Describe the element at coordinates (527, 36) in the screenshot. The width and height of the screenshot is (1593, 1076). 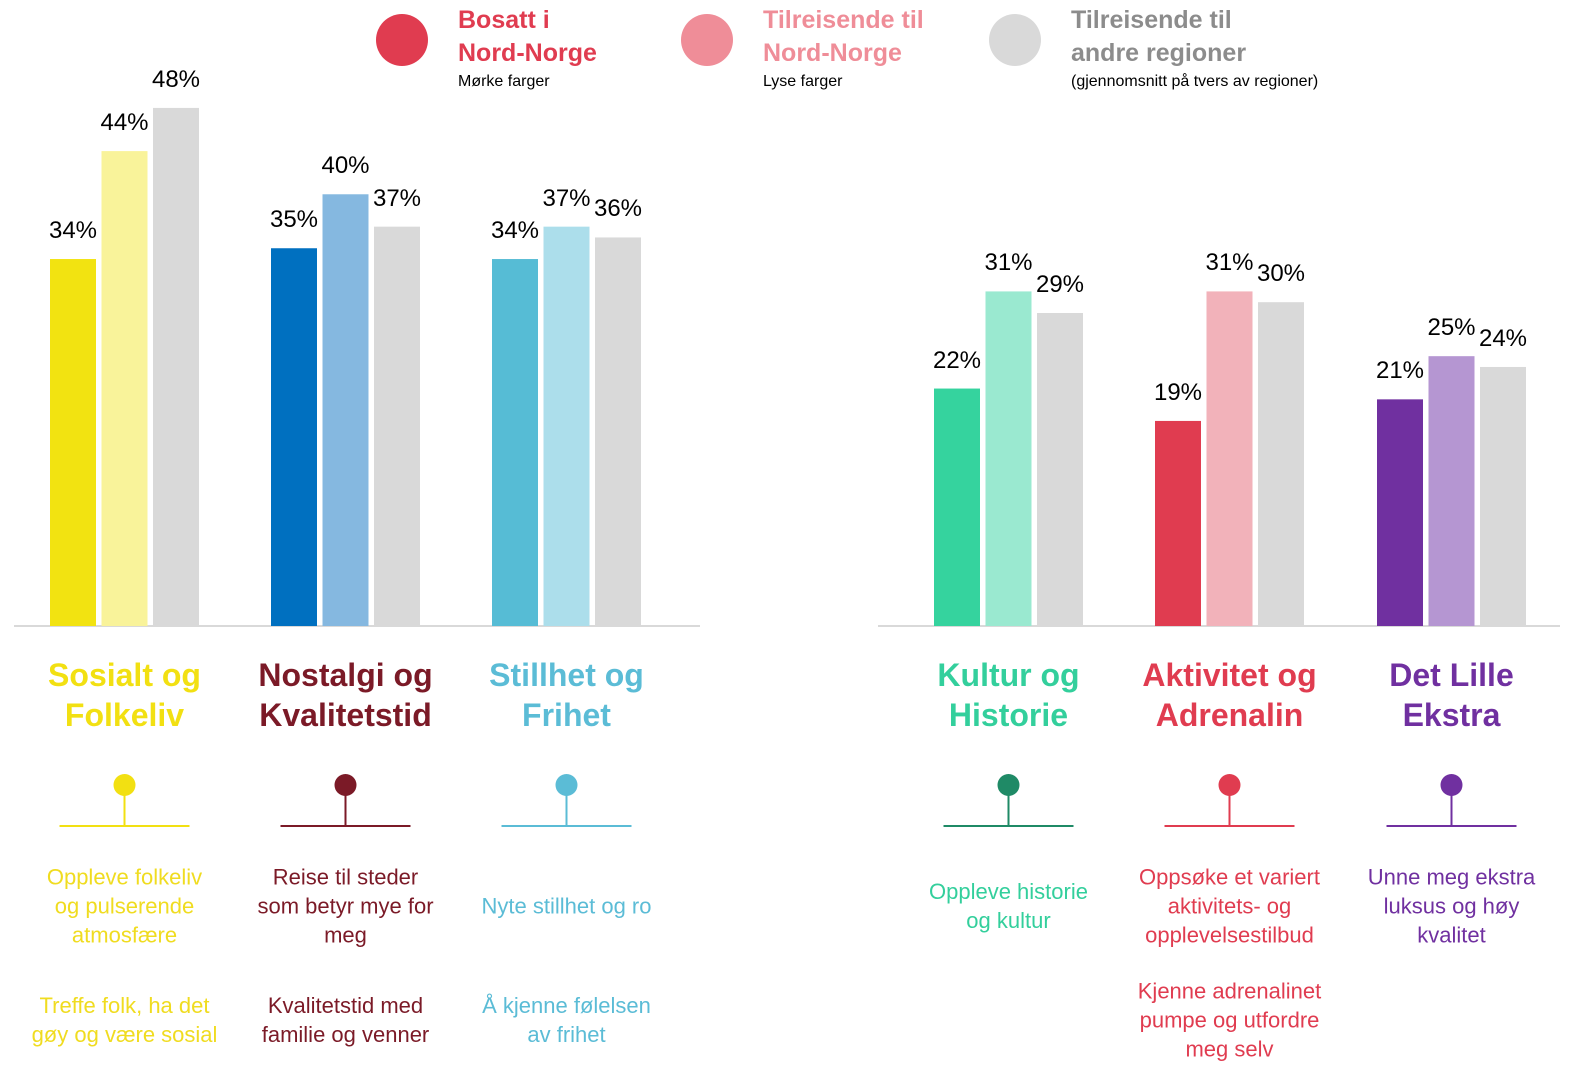
I see `legend-label: Bosatt i Nord-Norge` at that location.